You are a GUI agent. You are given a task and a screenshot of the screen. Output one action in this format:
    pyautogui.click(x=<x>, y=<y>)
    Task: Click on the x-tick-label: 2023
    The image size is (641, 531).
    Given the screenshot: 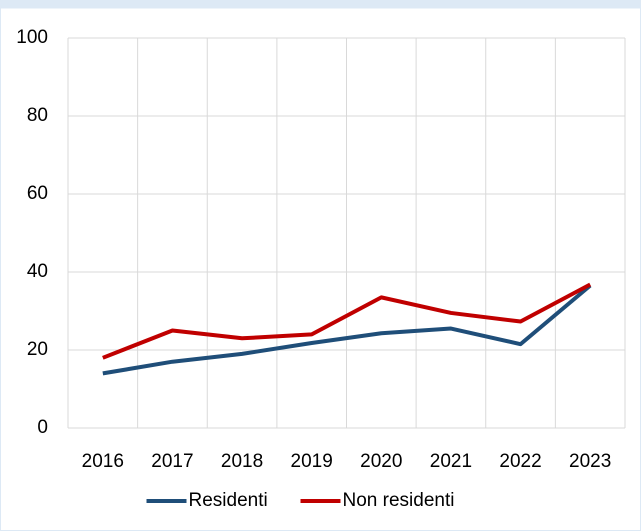 What is the action you would take?
    pyautogui.click(x=590, y=461)
    